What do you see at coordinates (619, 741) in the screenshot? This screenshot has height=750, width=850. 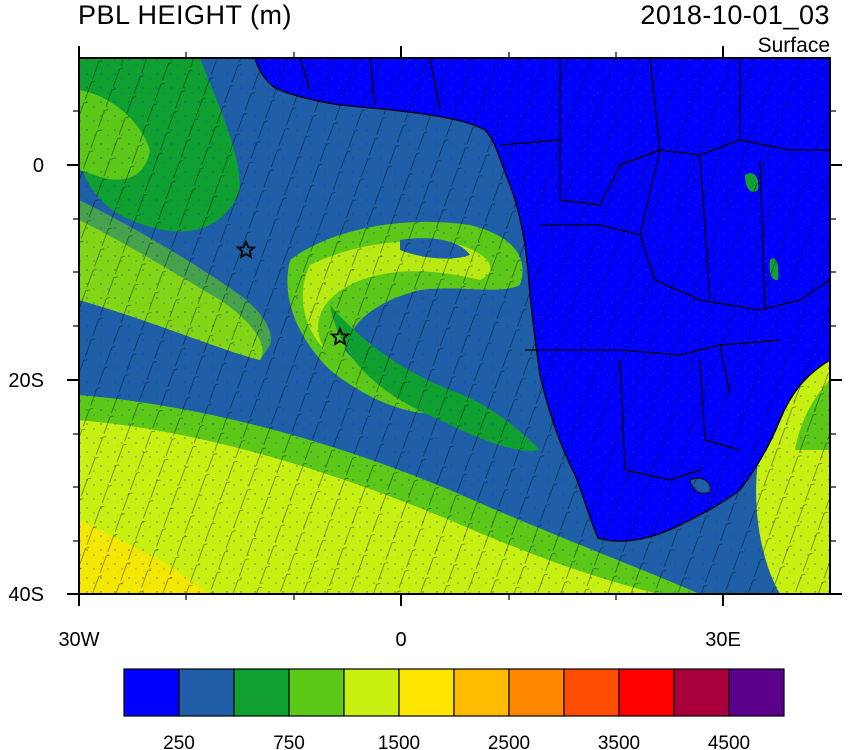 I see `colorbar-label: 3500` at bounding box center [619, 741].